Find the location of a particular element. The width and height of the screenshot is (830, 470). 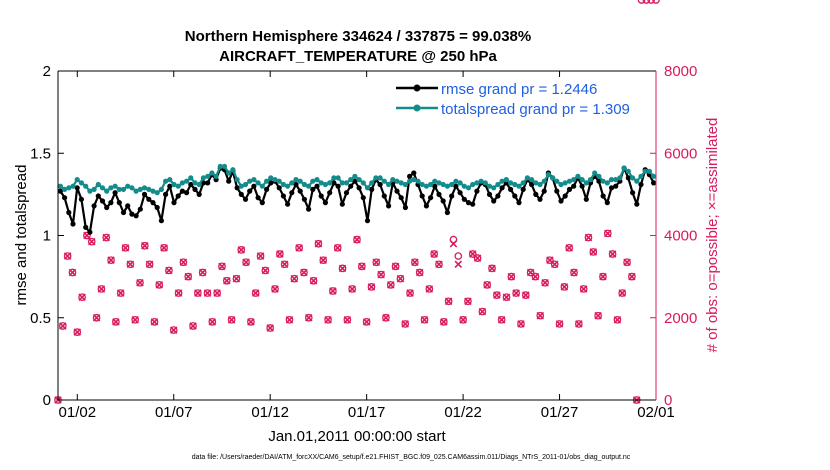

x-tick-label: 01/27 is located at coordinates (560, 412).